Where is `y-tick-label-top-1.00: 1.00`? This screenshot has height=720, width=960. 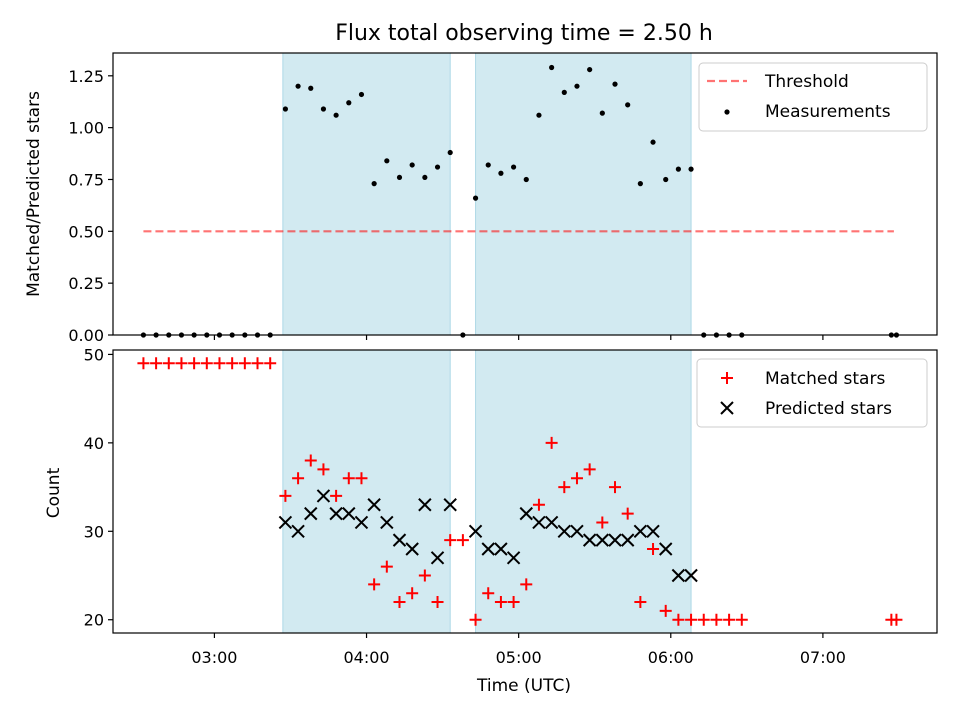
y-tick-label-top-1.00: 1.00 is located at coordinates (86, 128).